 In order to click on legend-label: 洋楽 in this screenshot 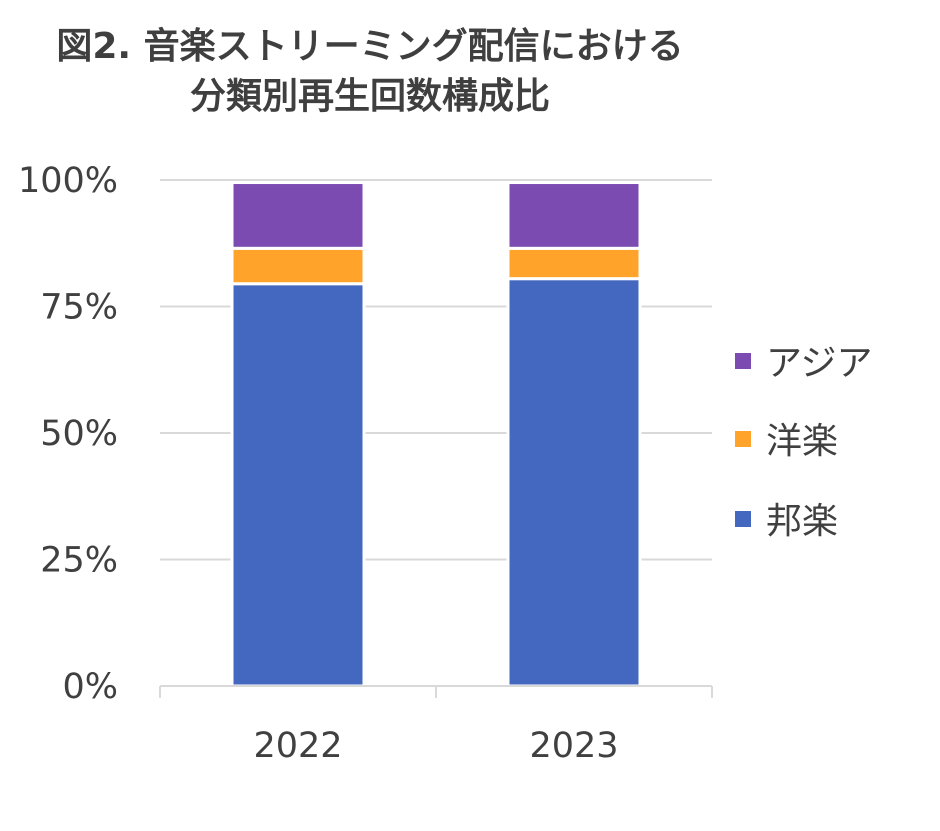, I will do `click(802, 441)`.